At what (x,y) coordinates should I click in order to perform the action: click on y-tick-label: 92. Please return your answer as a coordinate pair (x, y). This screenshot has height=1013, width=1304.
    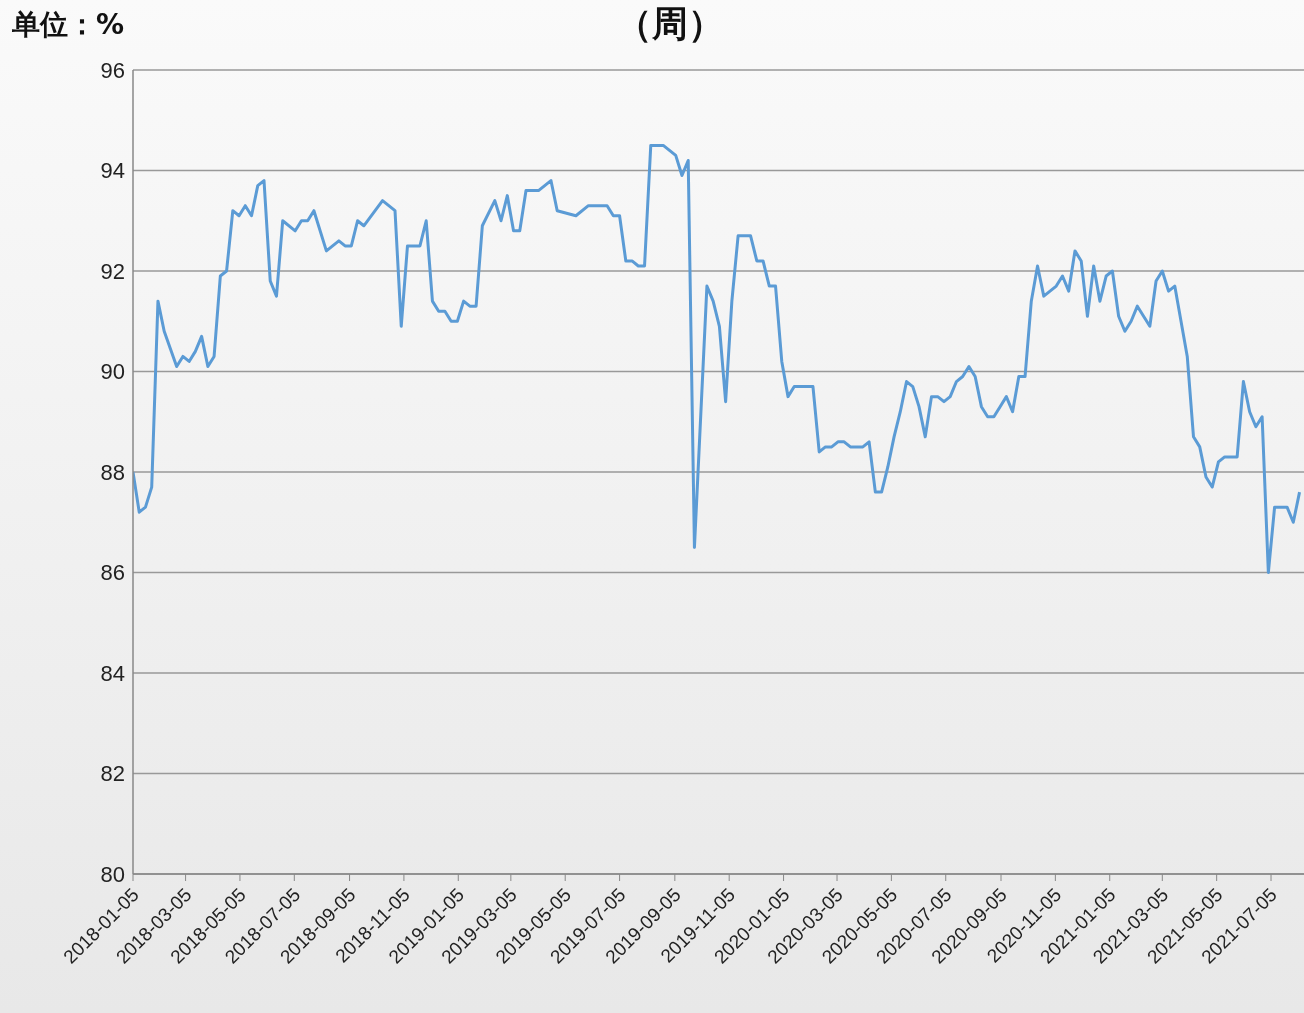
    Looking at the image, I should click on (112, 271).